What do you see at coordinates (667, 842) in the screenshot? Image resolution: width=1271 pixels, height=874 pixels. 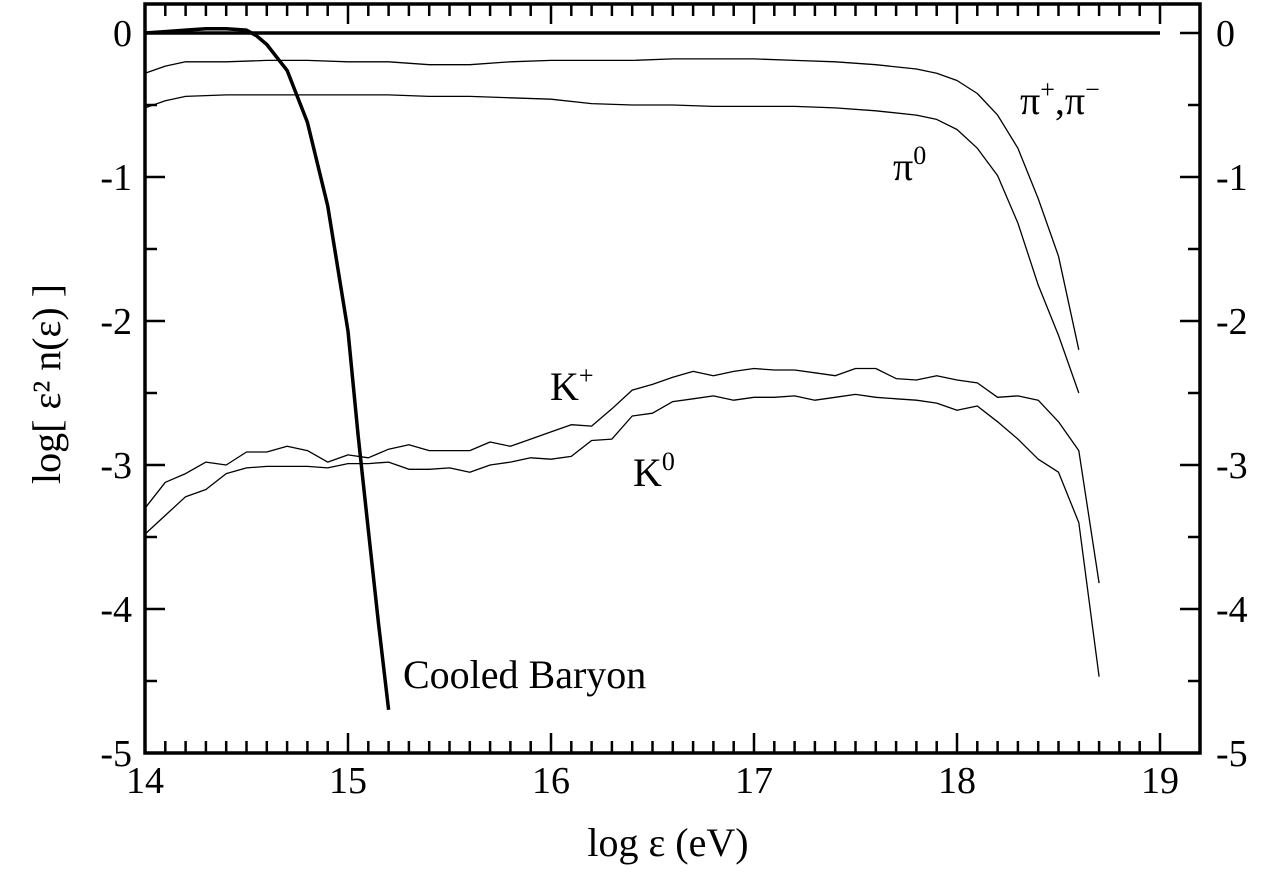 I see `x-axis-title: log ε (eV)` at bounding box center [667, 842].